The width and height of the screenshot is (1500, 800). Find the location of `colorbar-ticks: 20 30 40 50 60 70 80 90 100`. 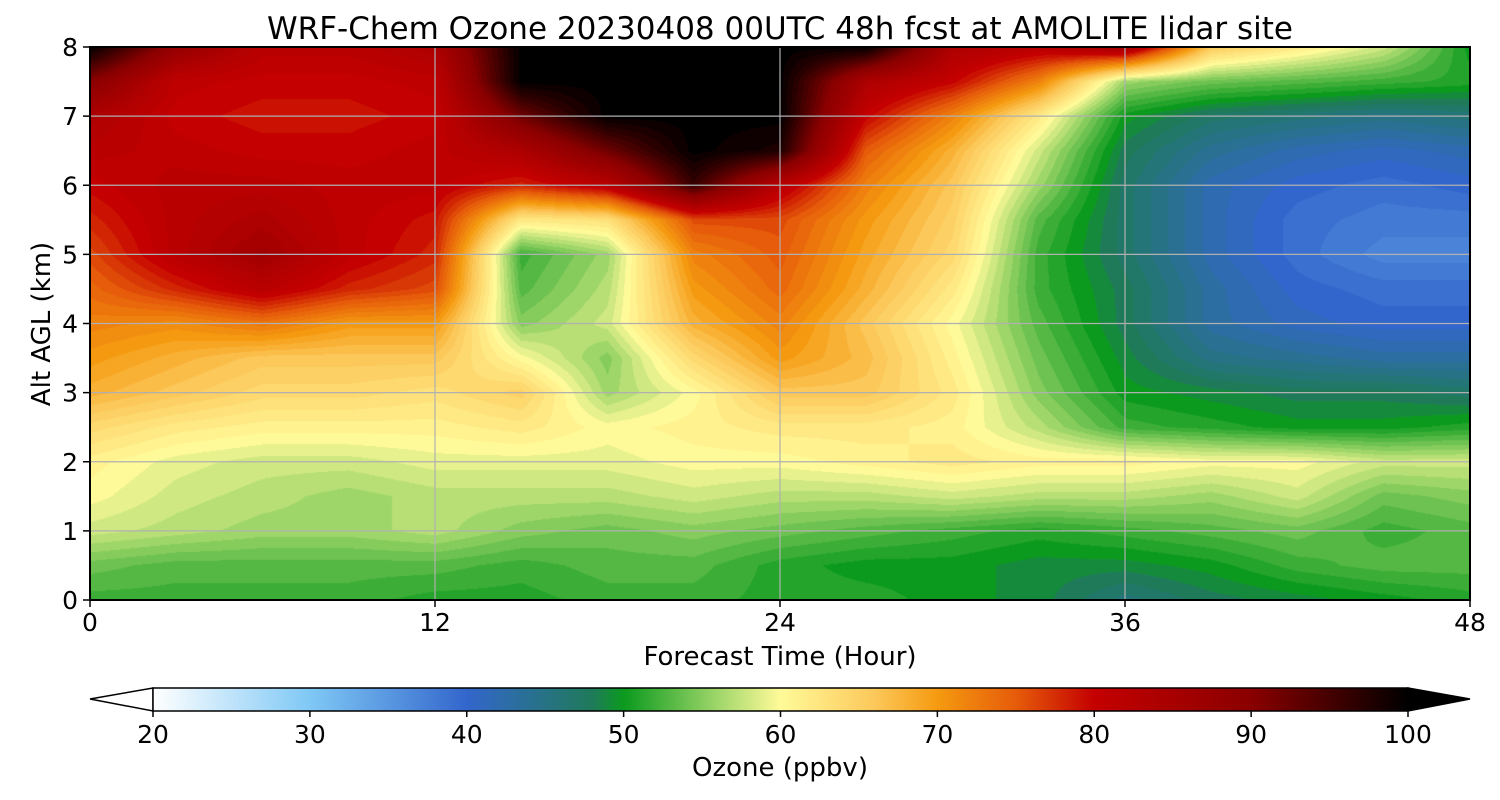

colorbar-ticks: 20 30 40 50 60 70 80 90 100 is located at coordinates (784, 730).